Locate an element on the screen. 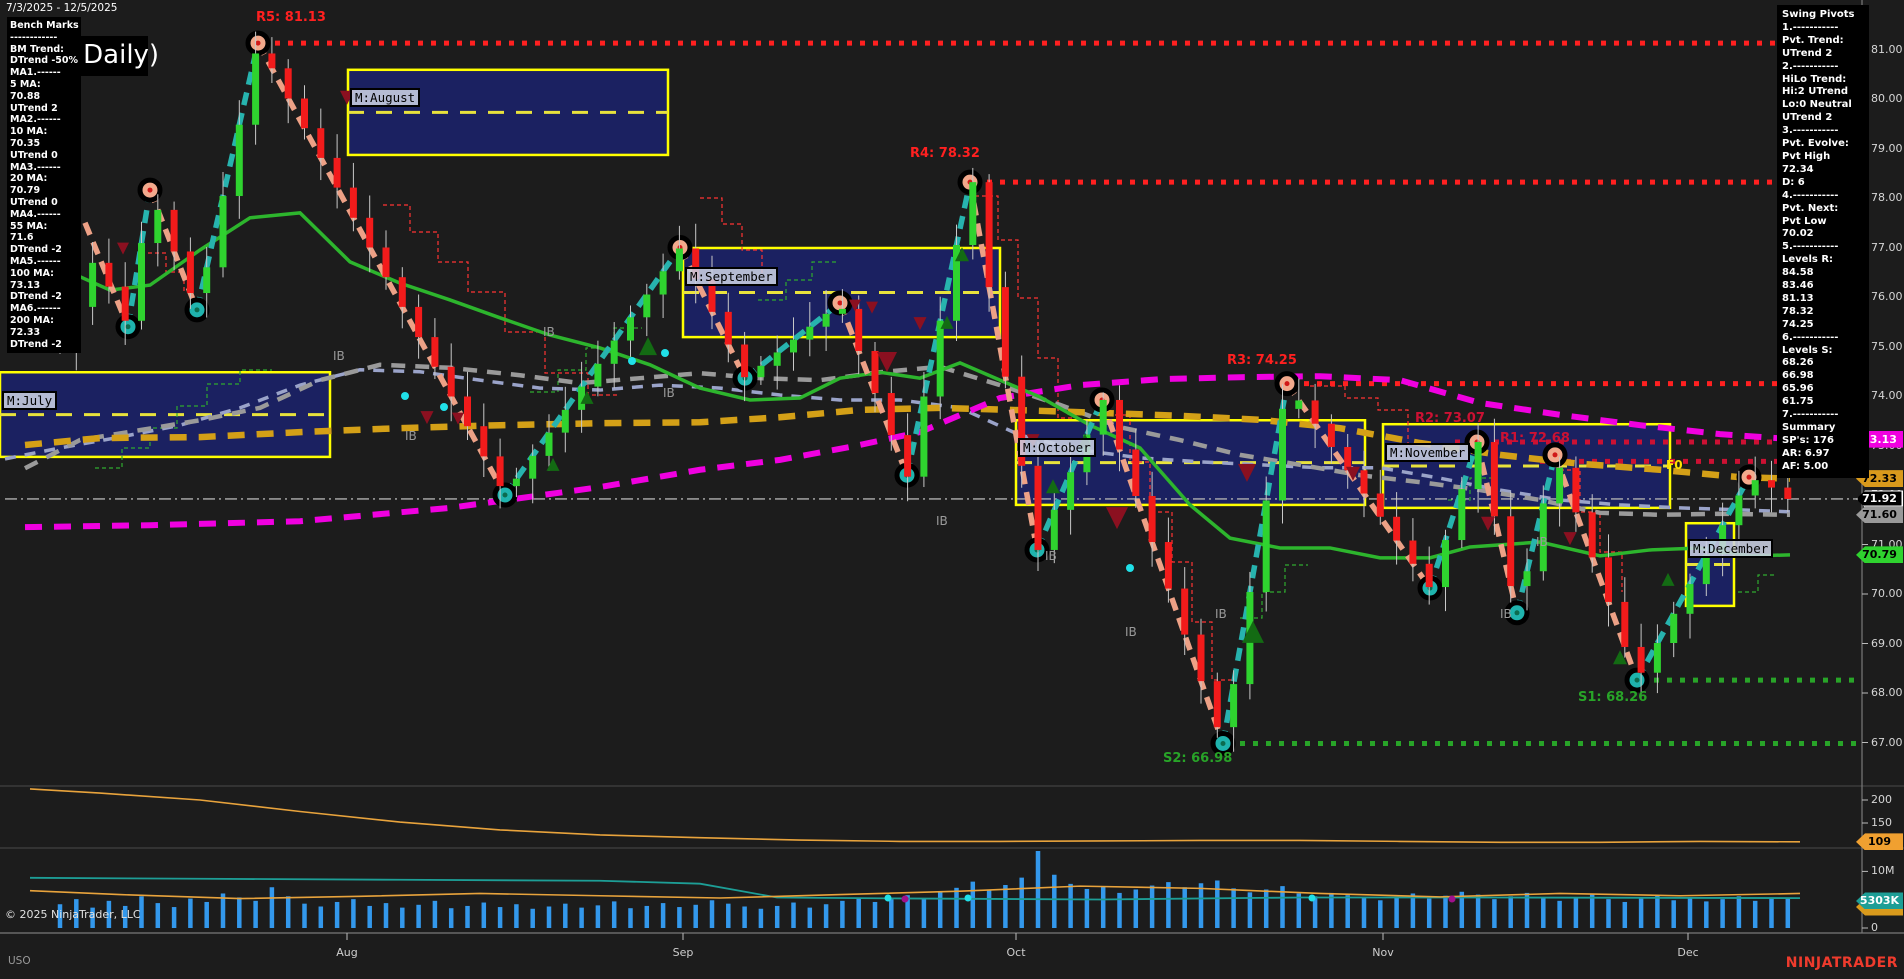 This screenshot has height=979, width=1904. price-tag-71.92: 71.92 is located at coordinates (1879, 499).